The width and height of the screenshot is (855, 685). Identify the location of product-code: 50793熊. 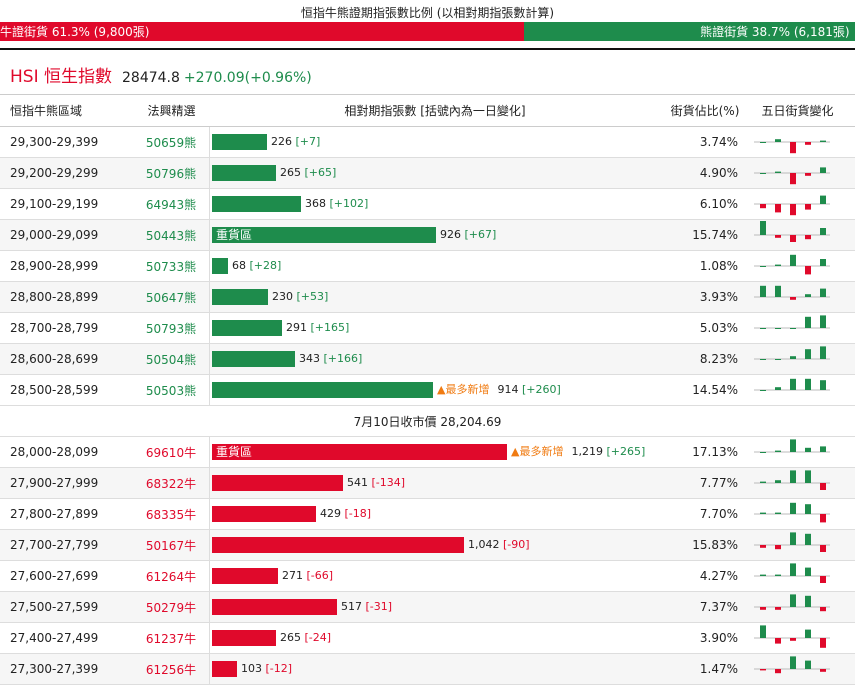
(171, 328).